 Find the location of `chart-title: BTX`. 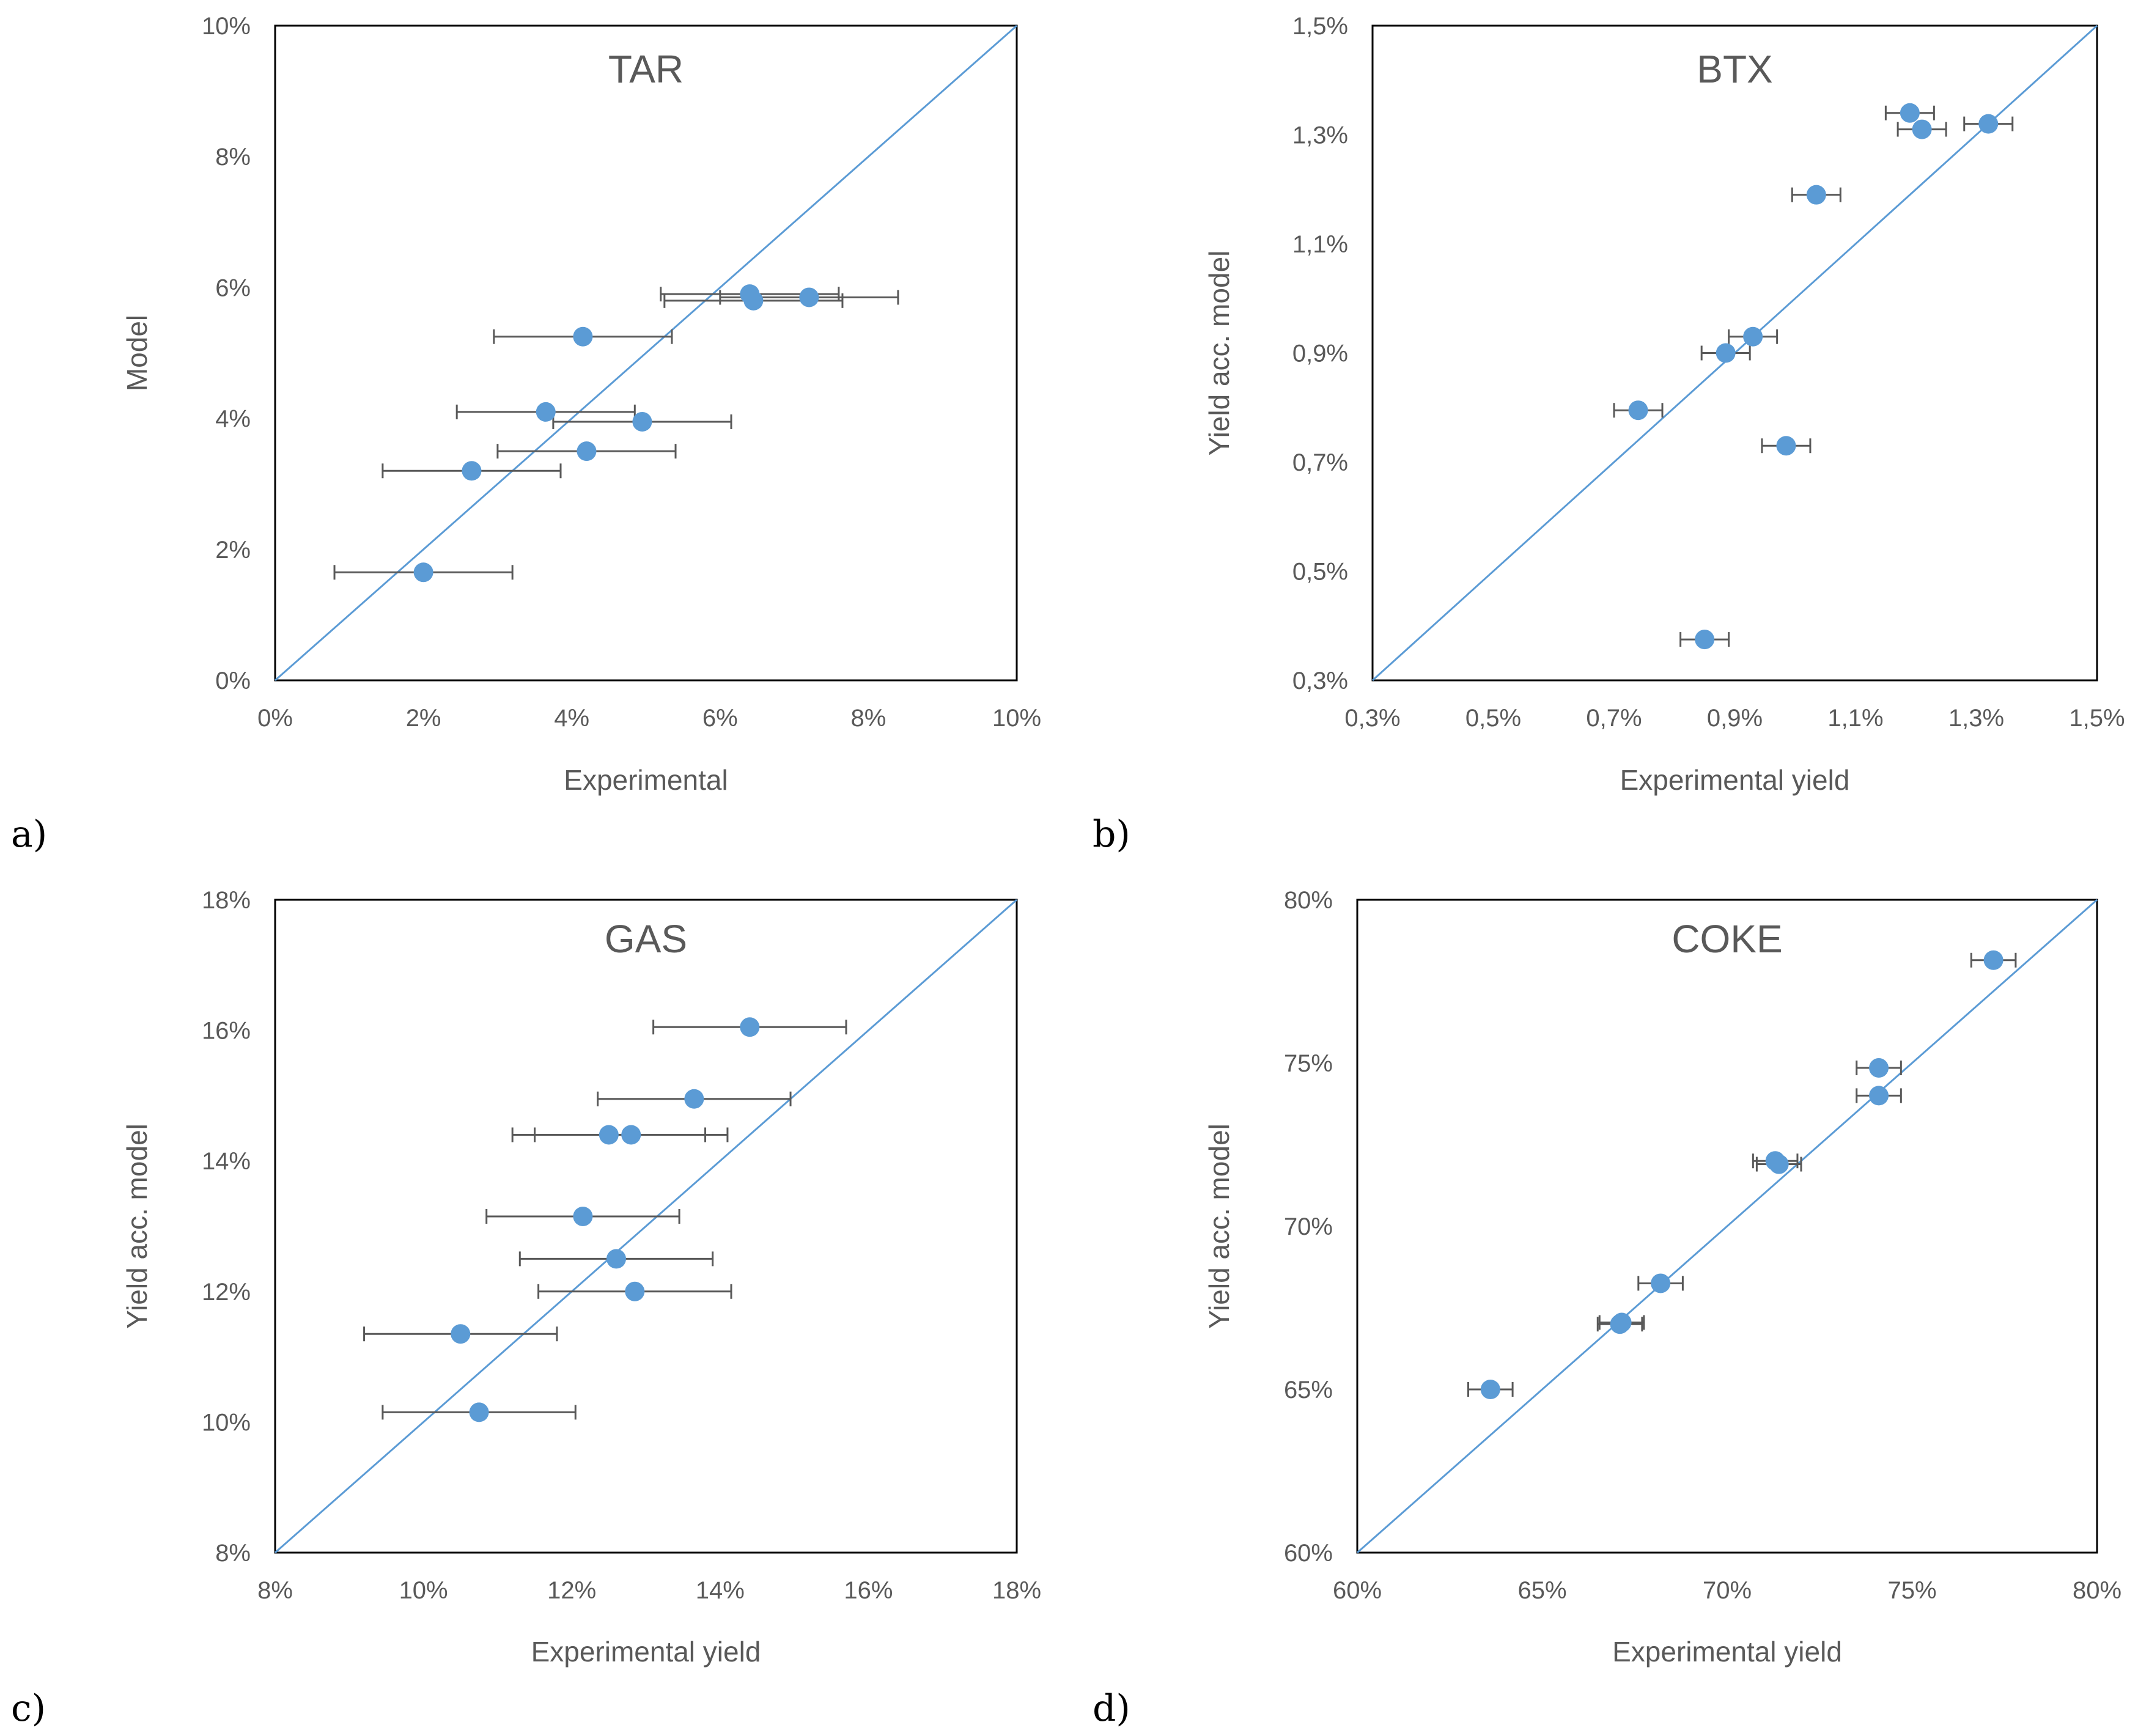

chart-title: BTX is located at coordinates (1735, 69).